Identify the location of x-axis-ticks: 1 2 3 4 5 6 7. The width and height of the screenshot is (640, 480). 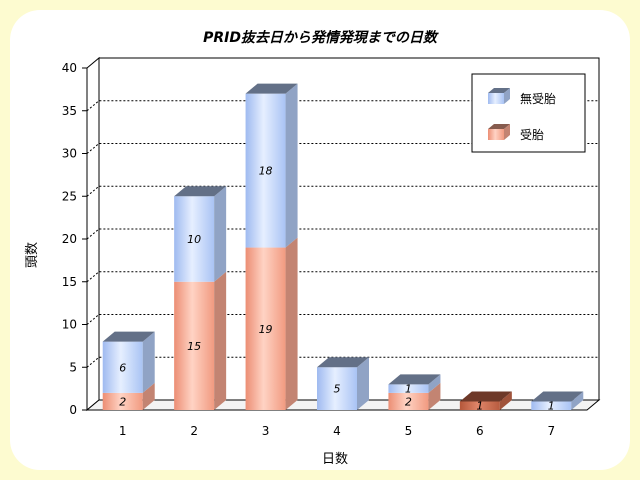
(337, 431).